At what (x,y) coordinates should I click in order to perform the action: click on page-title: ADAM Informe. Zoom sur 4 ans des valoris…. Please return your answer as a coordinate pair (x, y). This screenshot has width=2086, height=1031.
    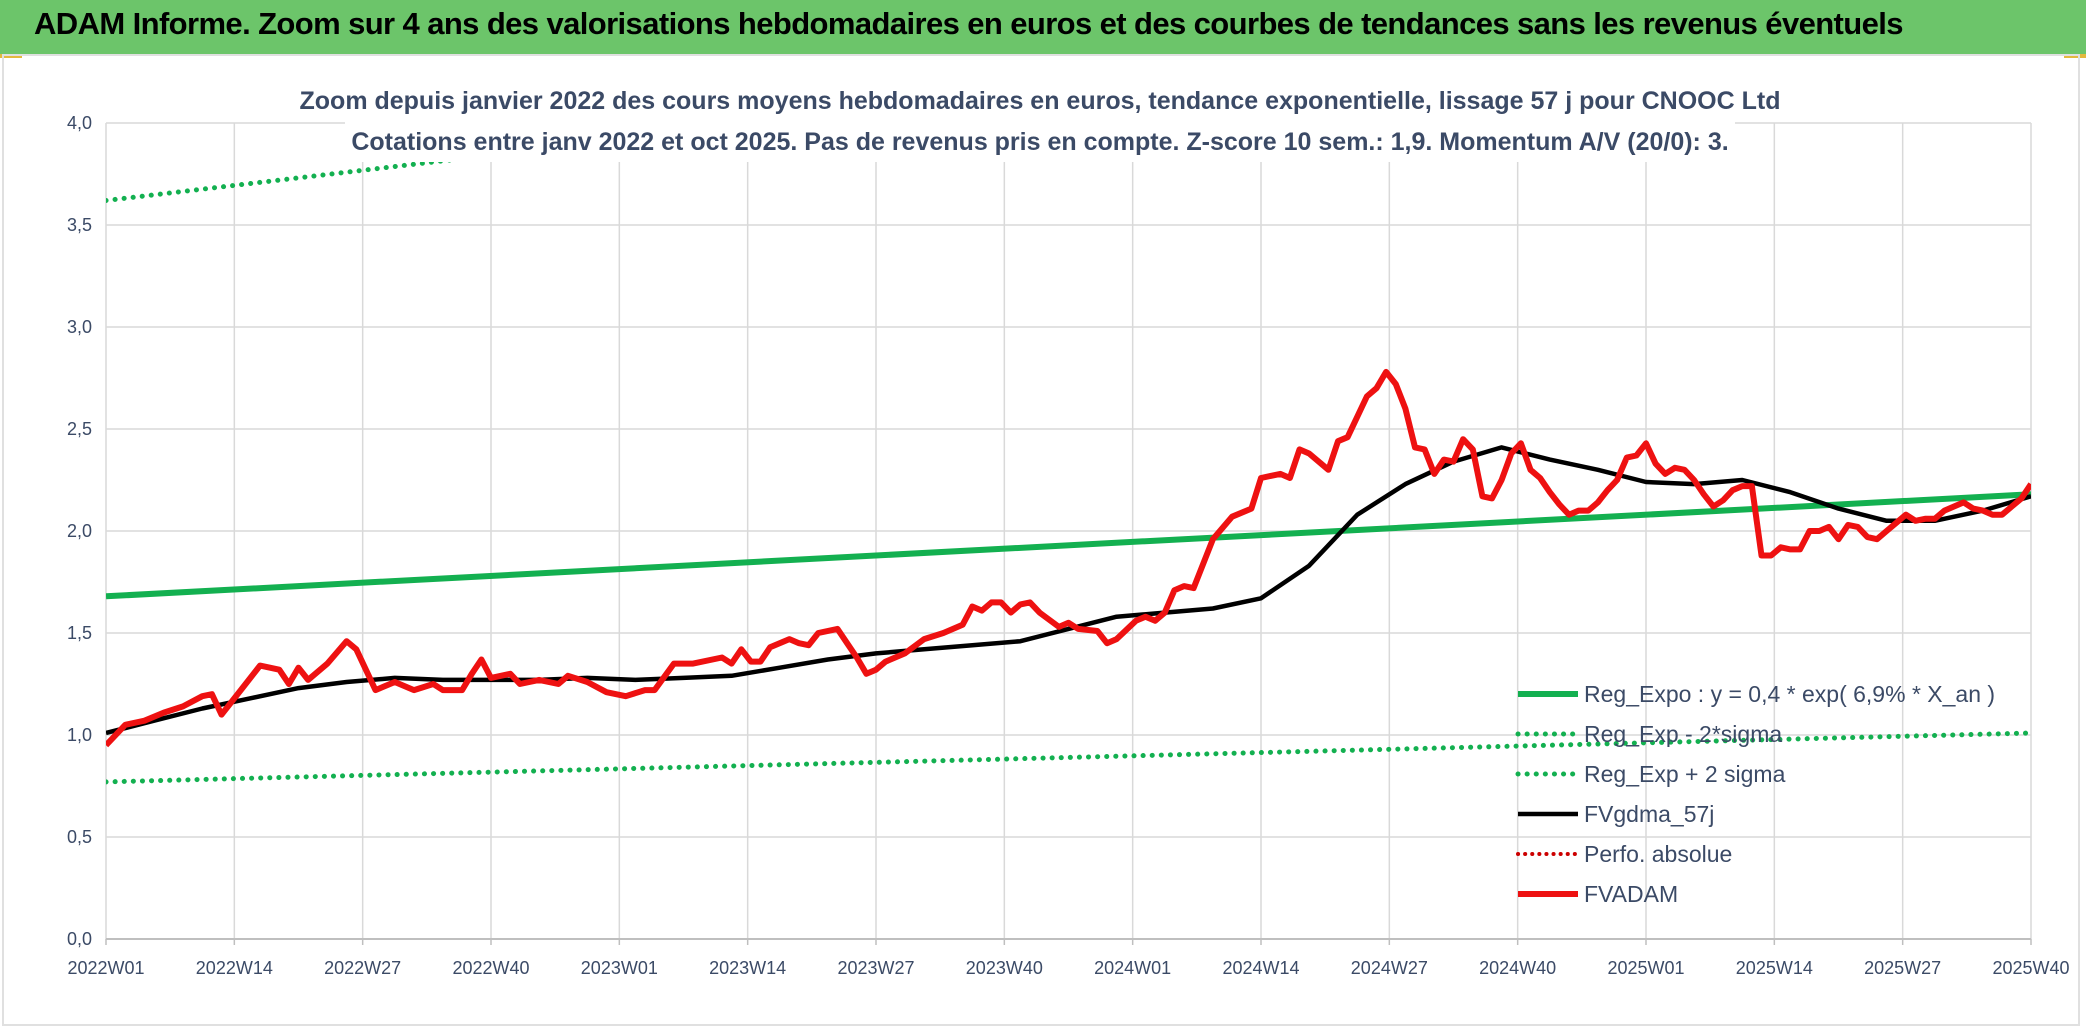
    Looking at the image, I should click on (969, 23).